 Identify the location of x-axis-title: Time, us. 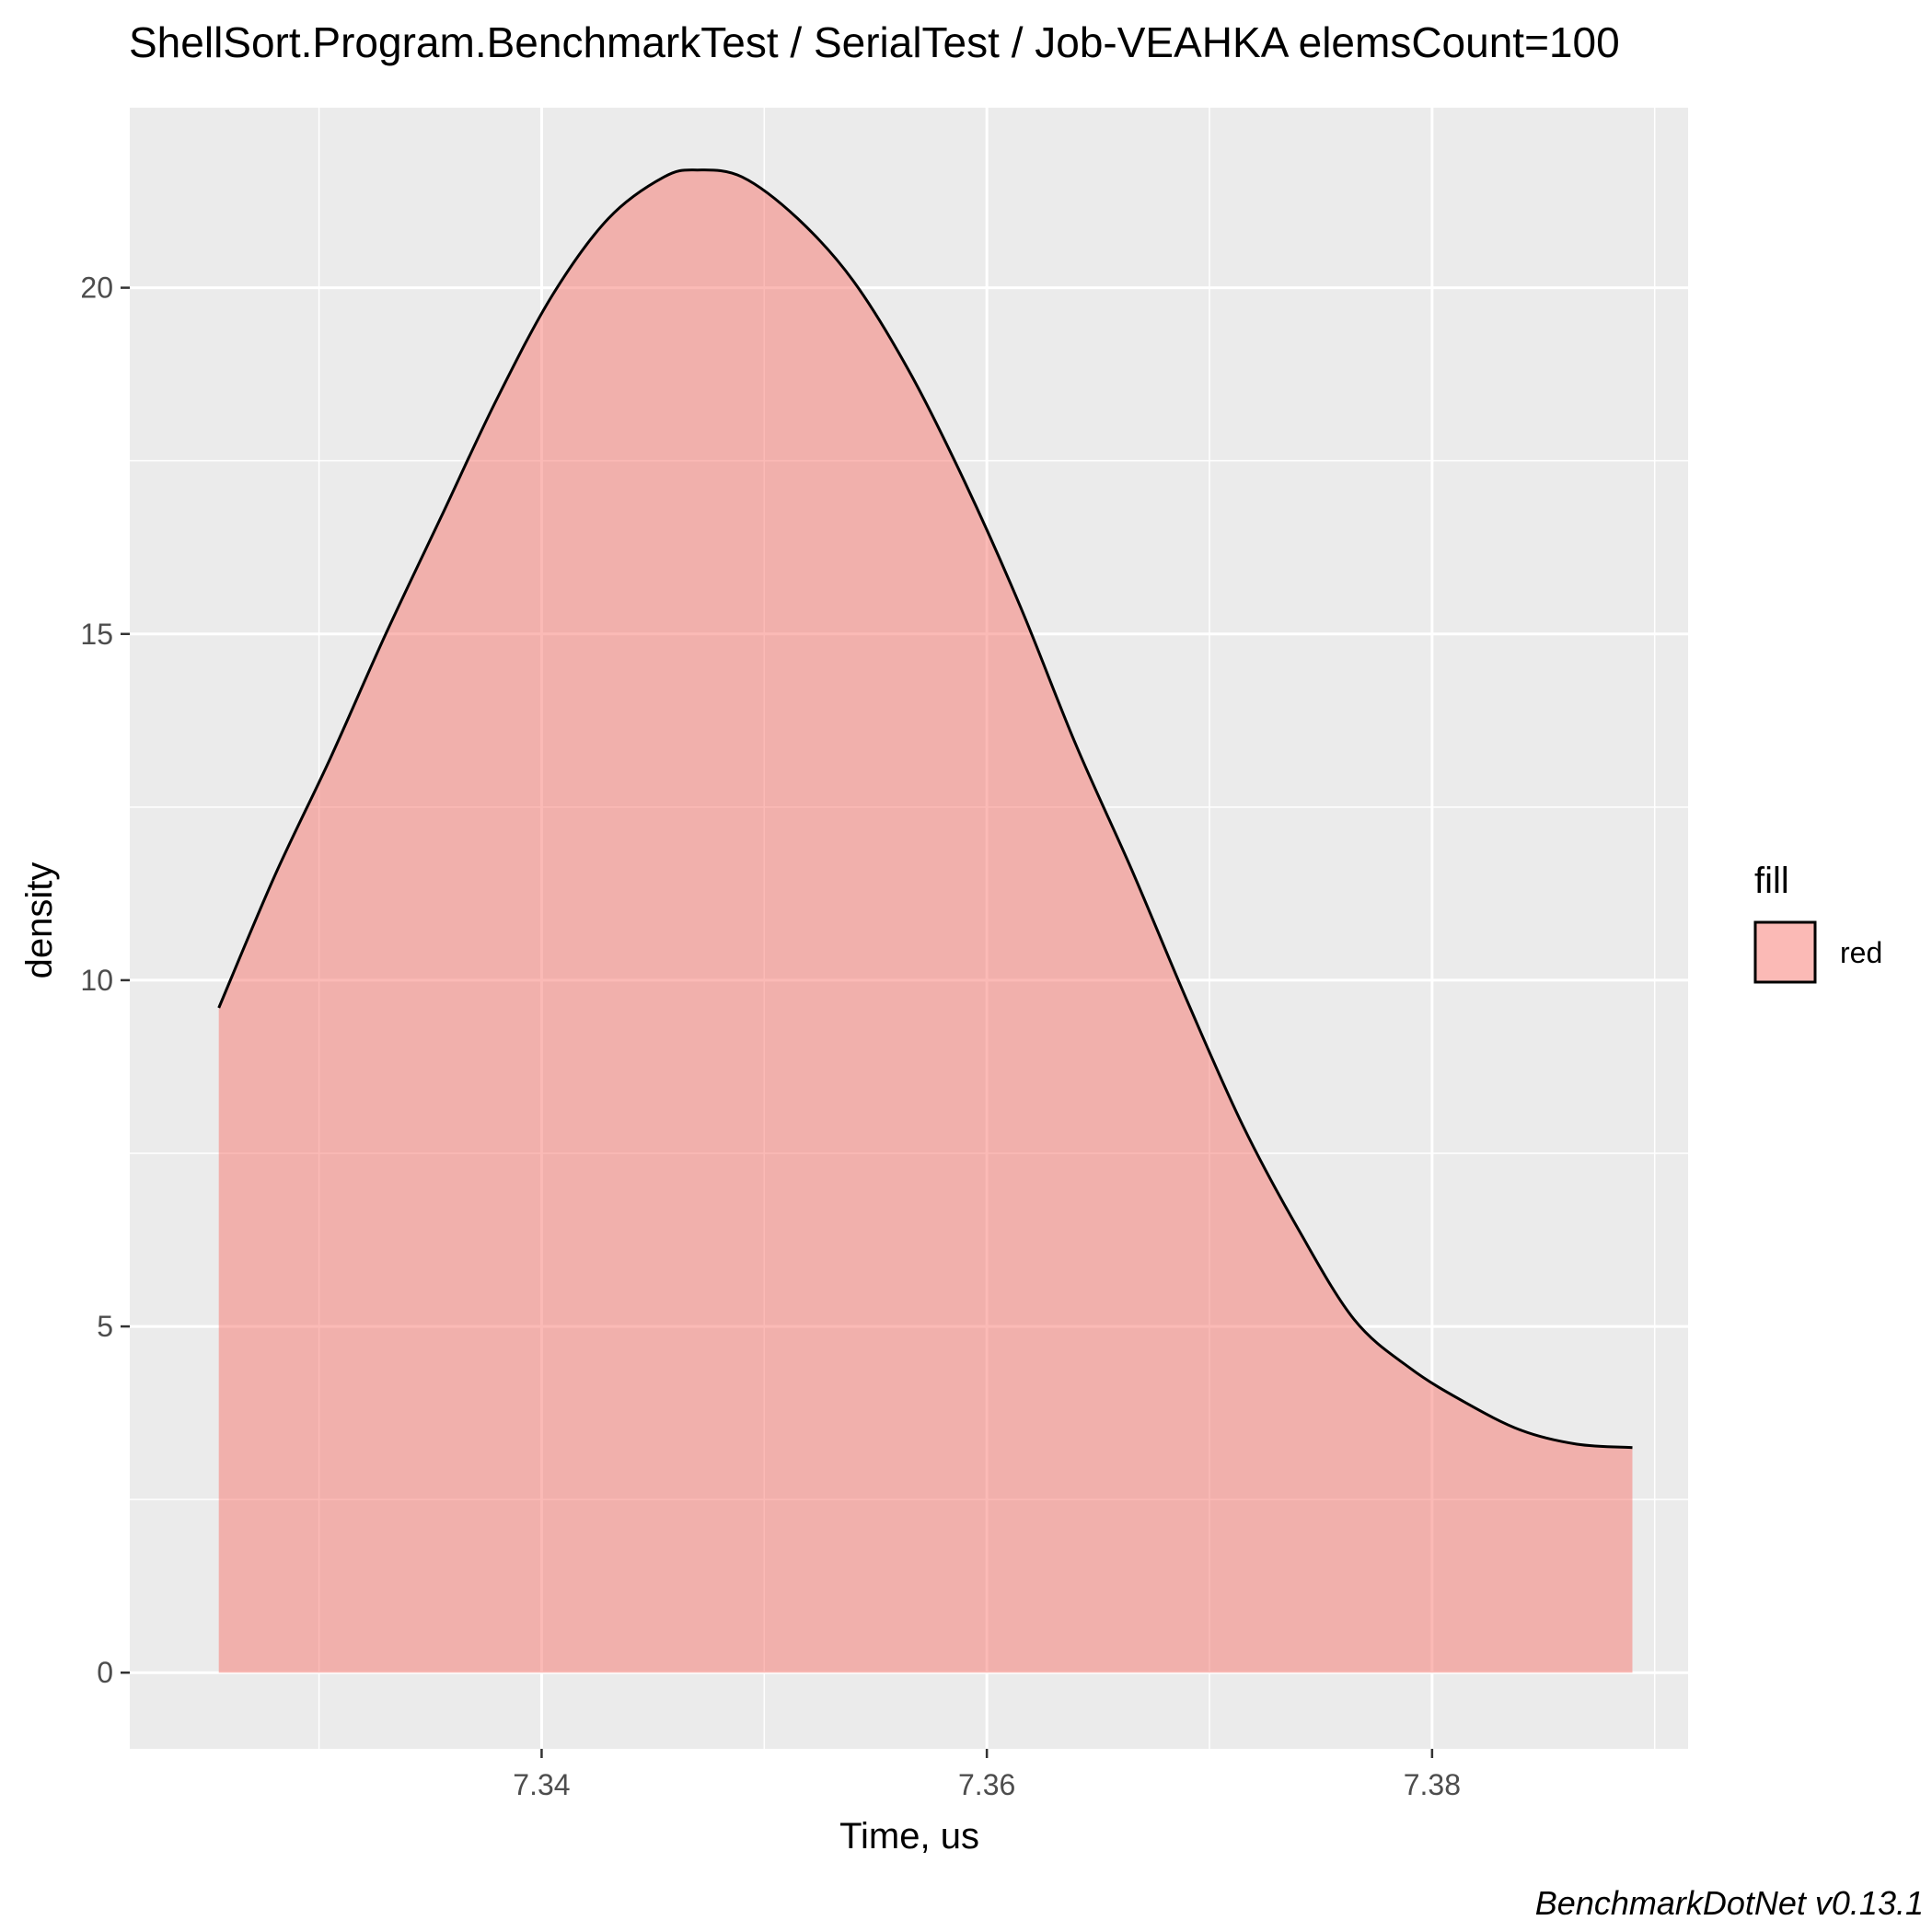
(909, 1837).